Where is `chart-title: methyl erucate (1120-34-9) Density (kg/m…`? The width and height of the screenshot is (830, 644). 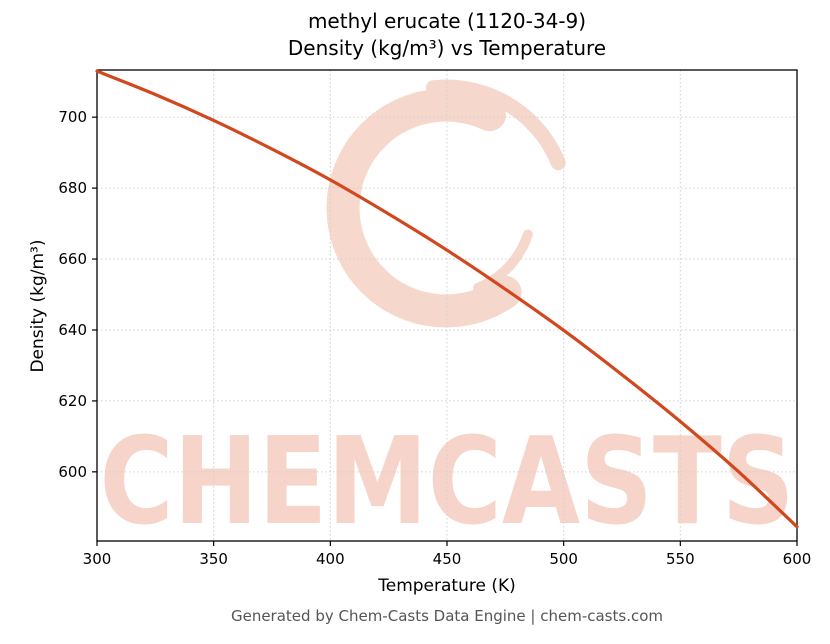 chart-title: methyl erucate (1120-34-9) Density (kg/m… is located at coordinates (447, 35).